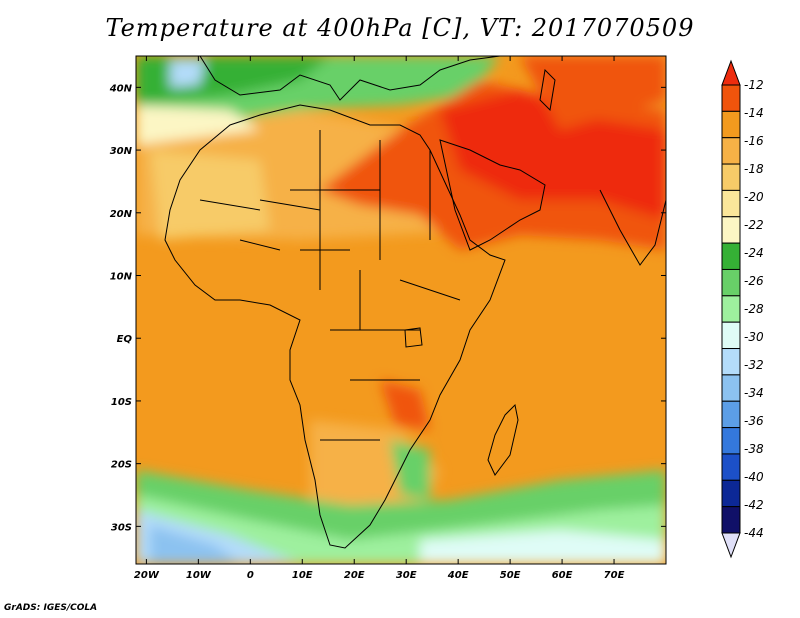 This screenshot has width=800, height=618. Describe the element at coordinates (754, 169) in the screenshot. I see `colorbar-label: -18` at that location.